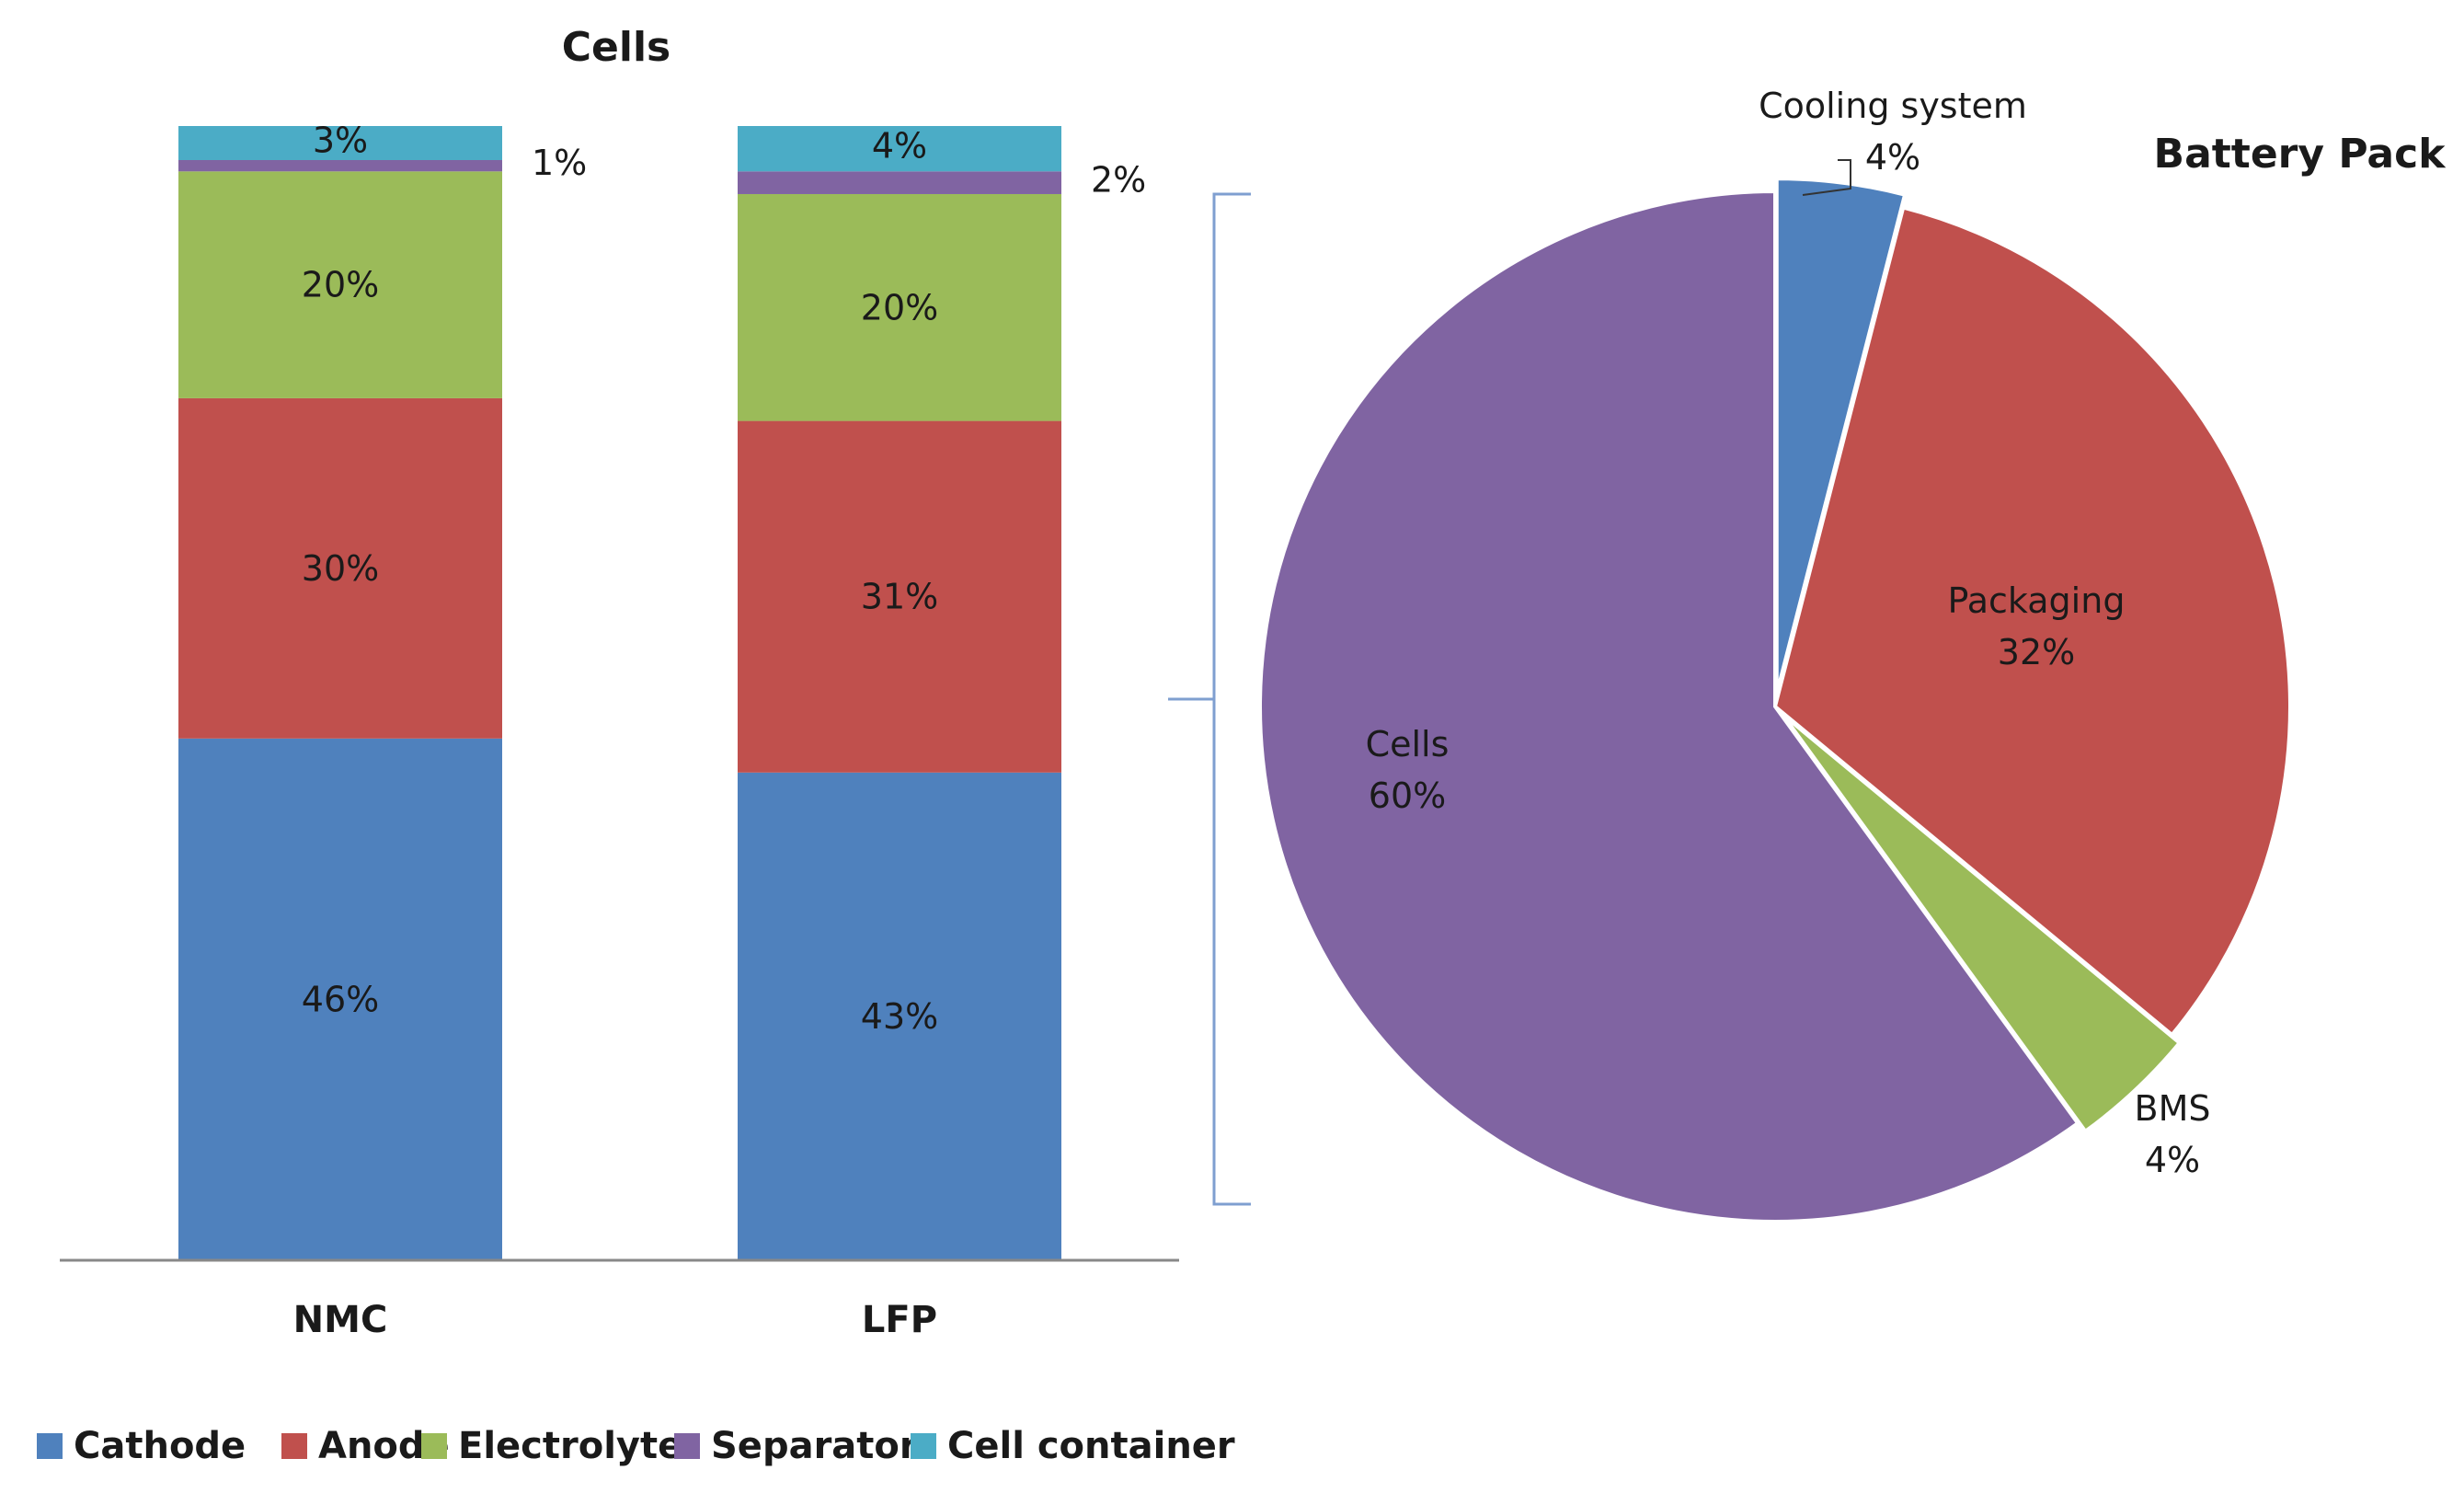  I want to click on leader-line-cooling-system, so click(1826, 177).